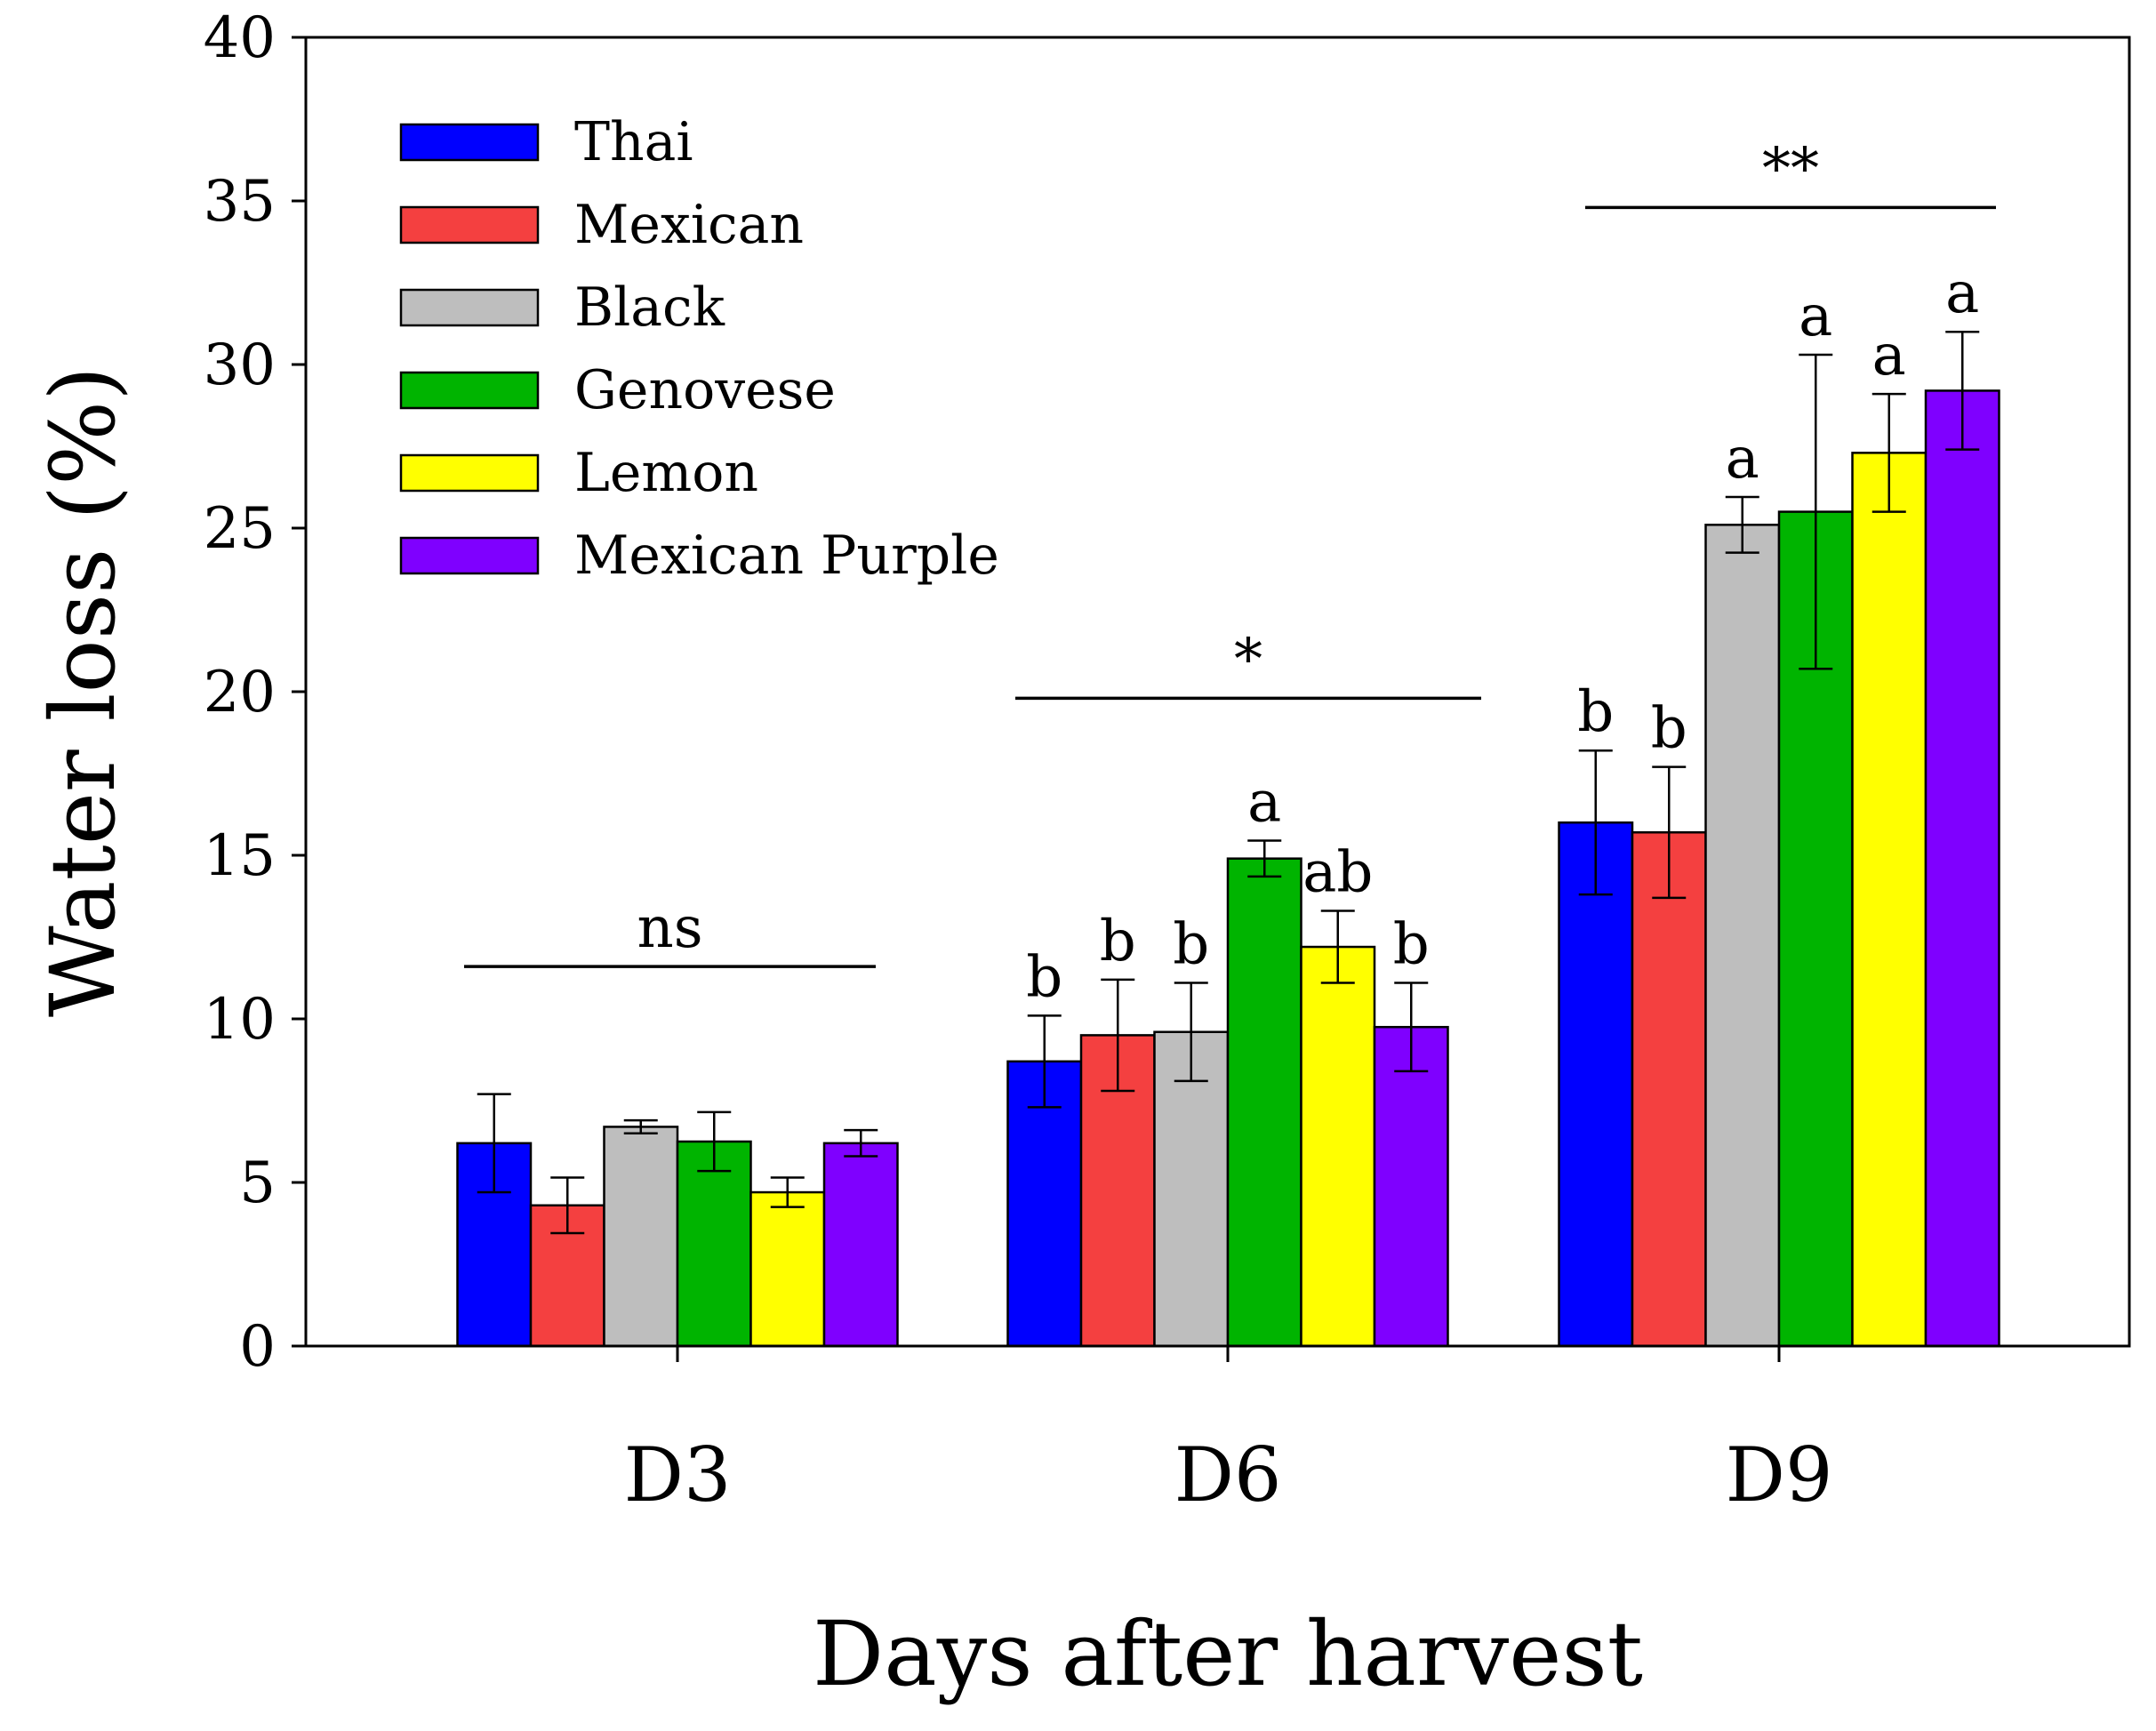 The height and width of the screenshot is (1731, 2156). What do you see at coordinates (470, 143) in the screenshot?
I see `legend-swatch-thai` at bounding box center [470, 143].